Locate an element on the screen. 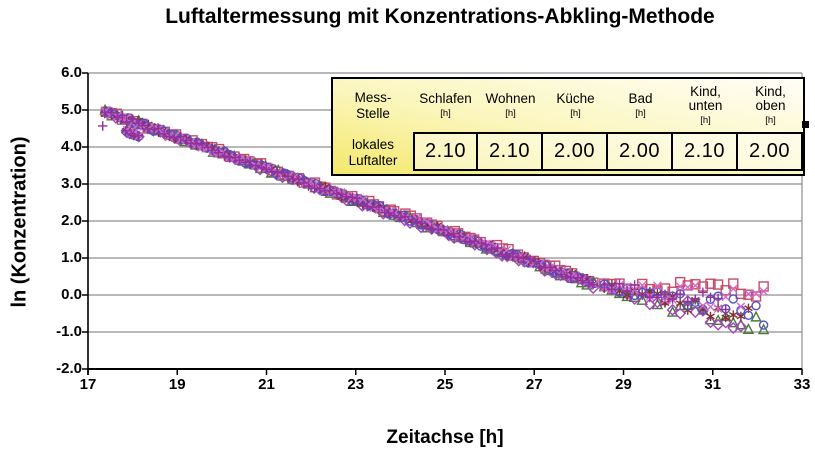 This screenshot has width=815, height=458. table-col-header: Schlafen [h] is located at coordinates (445, 105).